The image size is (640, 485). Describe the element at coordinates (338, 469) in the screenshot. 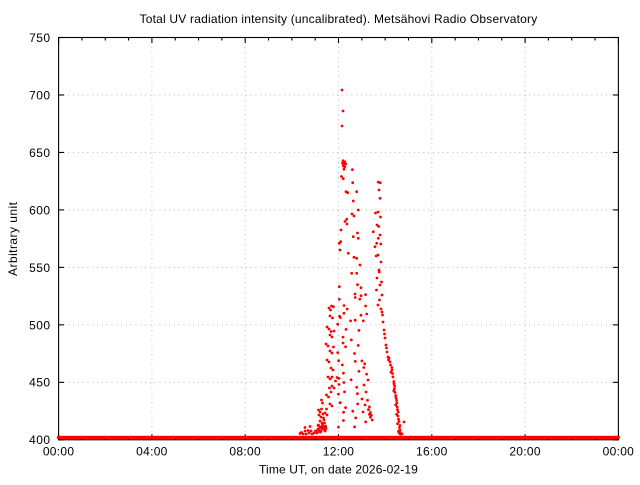

I see `svg-text: Time UT, on date 2026-02-19` at that location.